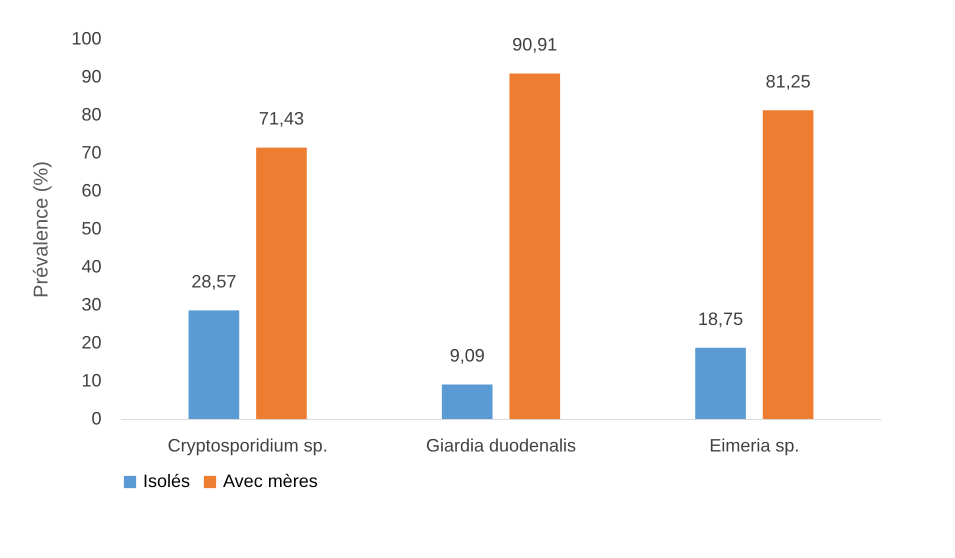  Describe the element at coordinates (41, 229) in the screenshot. I see `y-axis-title: Prévalence (%)` at that location.